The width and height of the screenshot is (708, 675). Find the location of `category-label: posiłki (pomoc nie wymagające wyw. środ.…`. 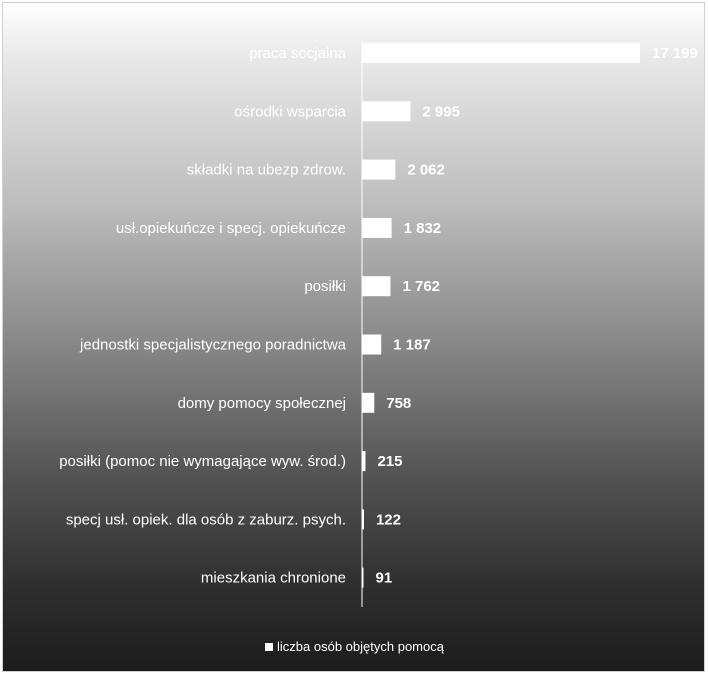

category-label: posiłki (pomoc nie wymagające wyw. środ.… is located at coordinates (202, 461).